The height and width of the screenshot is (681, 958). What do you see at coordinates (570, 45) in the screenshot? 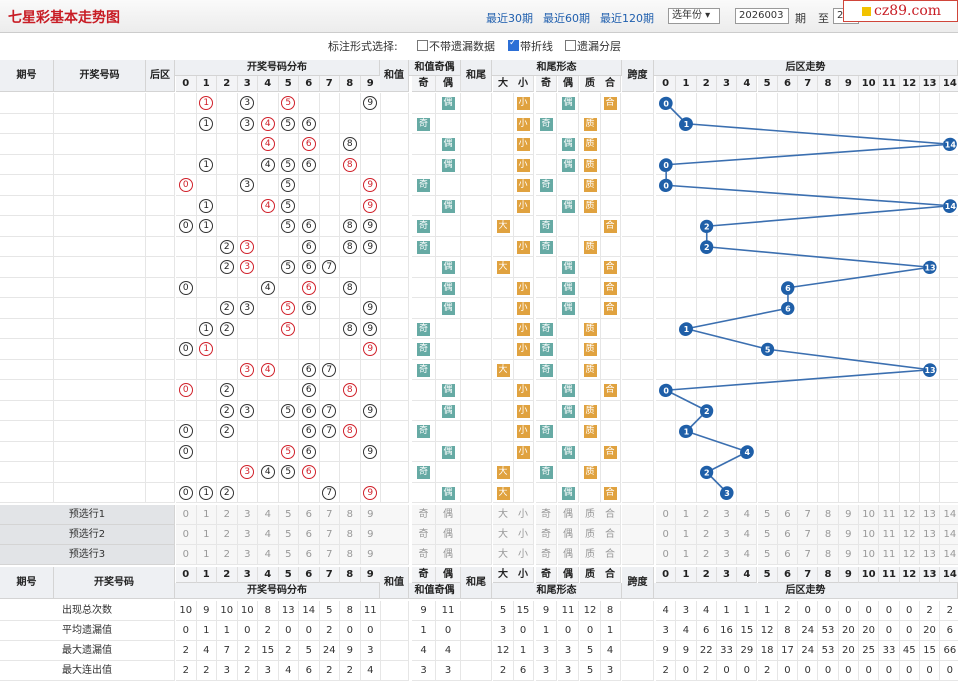
I see `miss-layer-checkbox` at bounding box center [570, 45].